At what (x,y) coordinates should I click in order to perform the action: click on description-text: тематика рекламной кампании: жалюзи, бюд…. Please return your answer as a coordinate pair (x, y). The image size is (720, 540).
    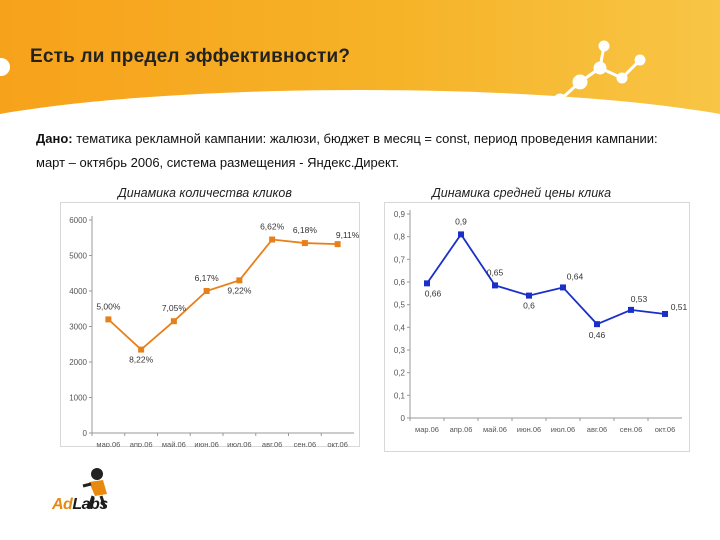
    Looking at the image, I should click on (347, 150).